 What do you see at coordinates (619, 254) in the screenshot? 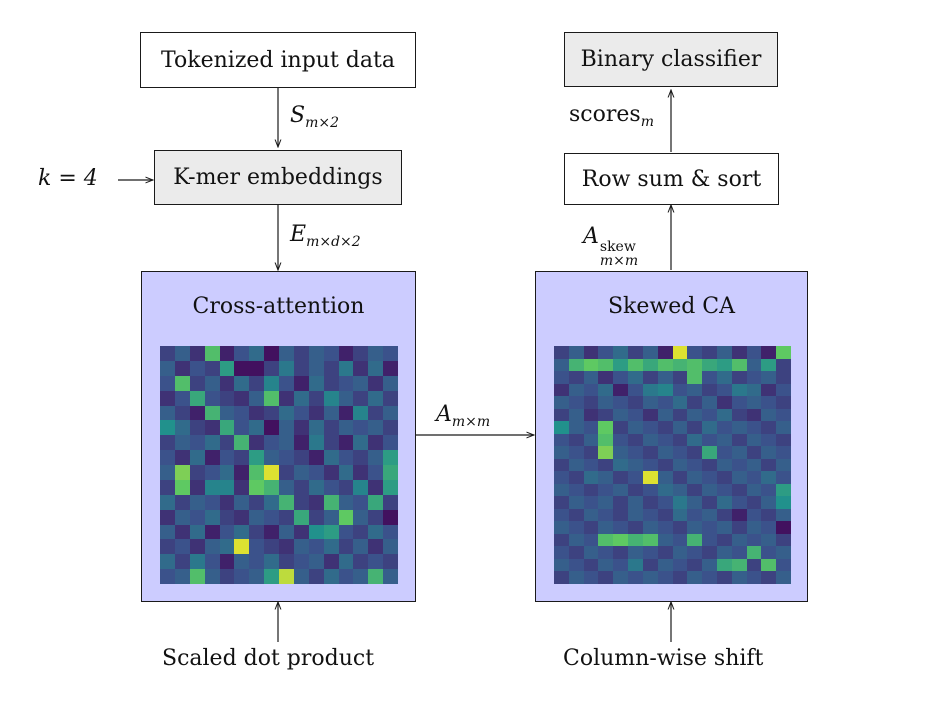
I see `edge-askew-scripts: skew m×m` at bounding box center [619, 254].